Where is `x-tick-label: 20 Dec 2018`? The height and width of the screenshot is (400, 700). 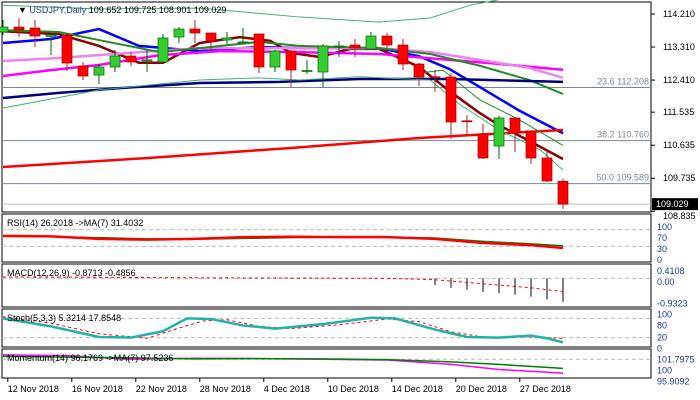 x-tick-label: 20 Dec 2018 is located at coordinates (481, 389).